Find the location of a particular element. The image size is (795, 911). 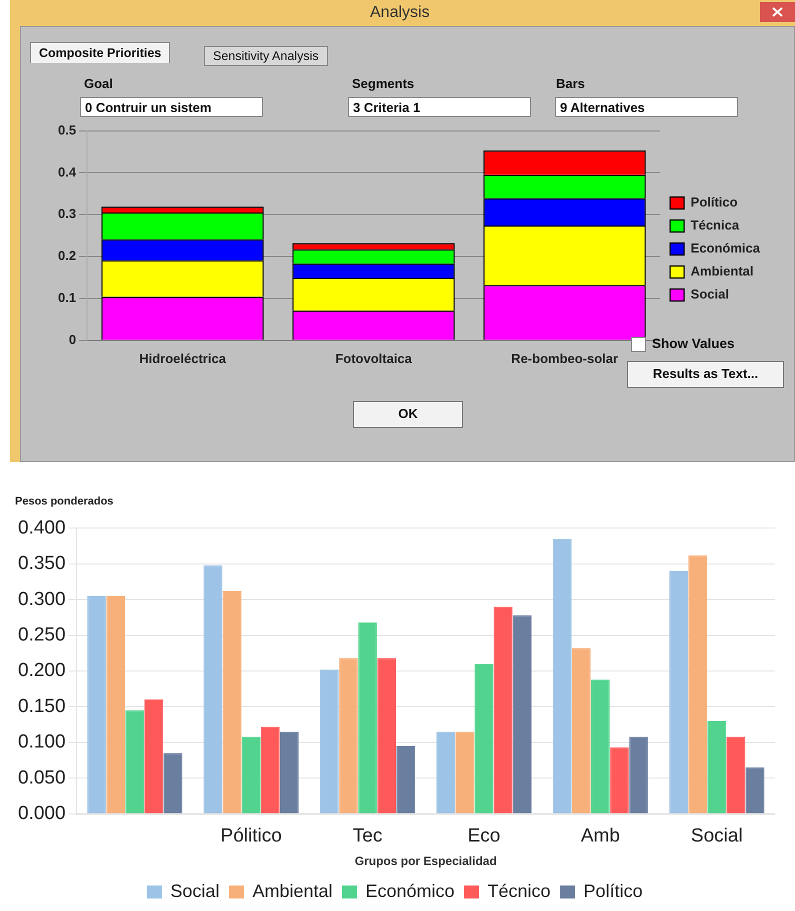

y-tick-label: 0.150 is located at coordinates (42, 706).